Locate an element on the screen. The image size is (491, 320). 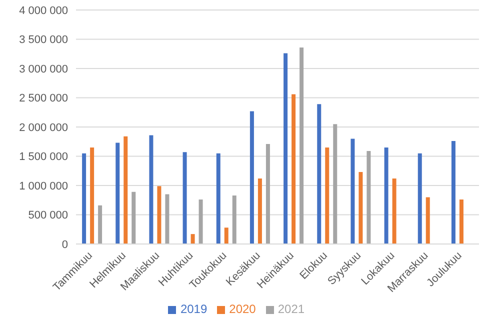
legend-label: 2020 is located at coordinates (242, 309).